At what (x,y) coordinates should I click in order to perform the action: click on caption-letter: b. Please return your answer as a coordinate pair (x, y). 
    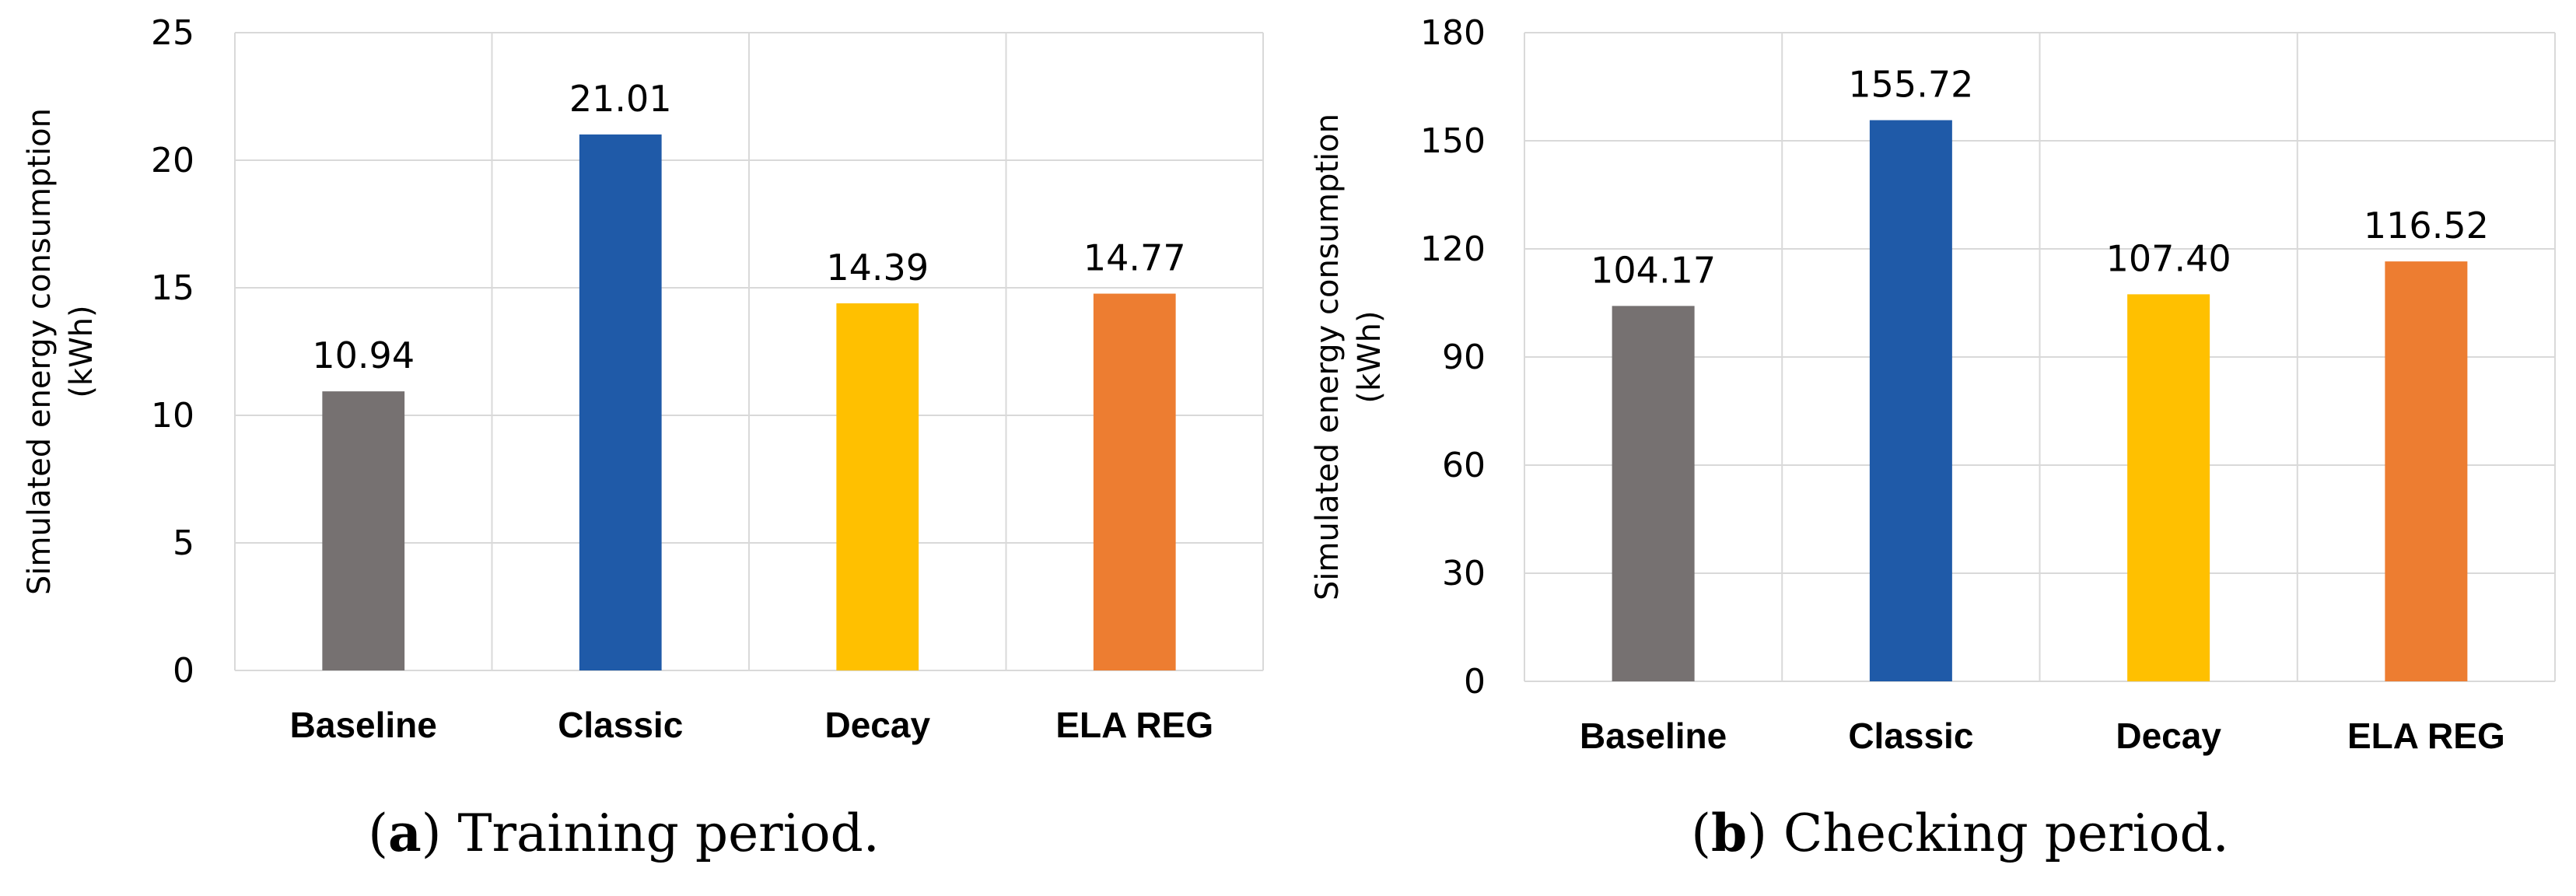
    Looking at the image, I should click on (1729, 833).